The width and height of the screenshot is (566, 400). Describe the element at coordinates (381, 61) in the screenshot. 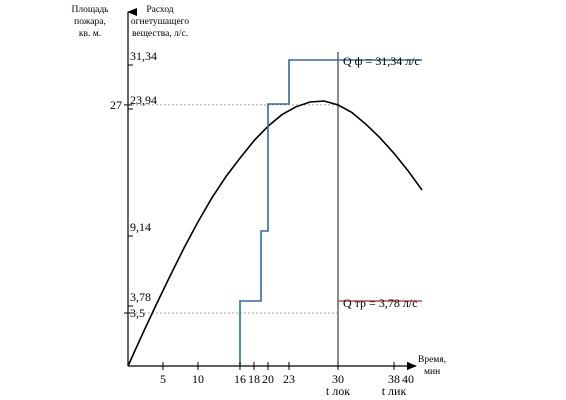

I see `annotation-actual-flow: Q ф = 31,34 л/с` at that location.